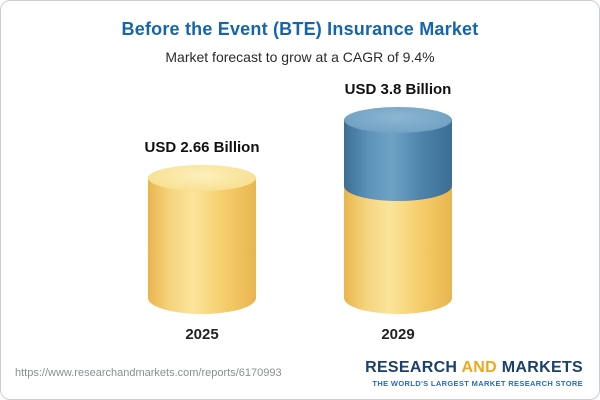 The width and height of the screenshot is (600, 400). Describe the element at coordinates (411, 367) in the screenshot. I see `logo-word-research: RESEARCH` at that location.